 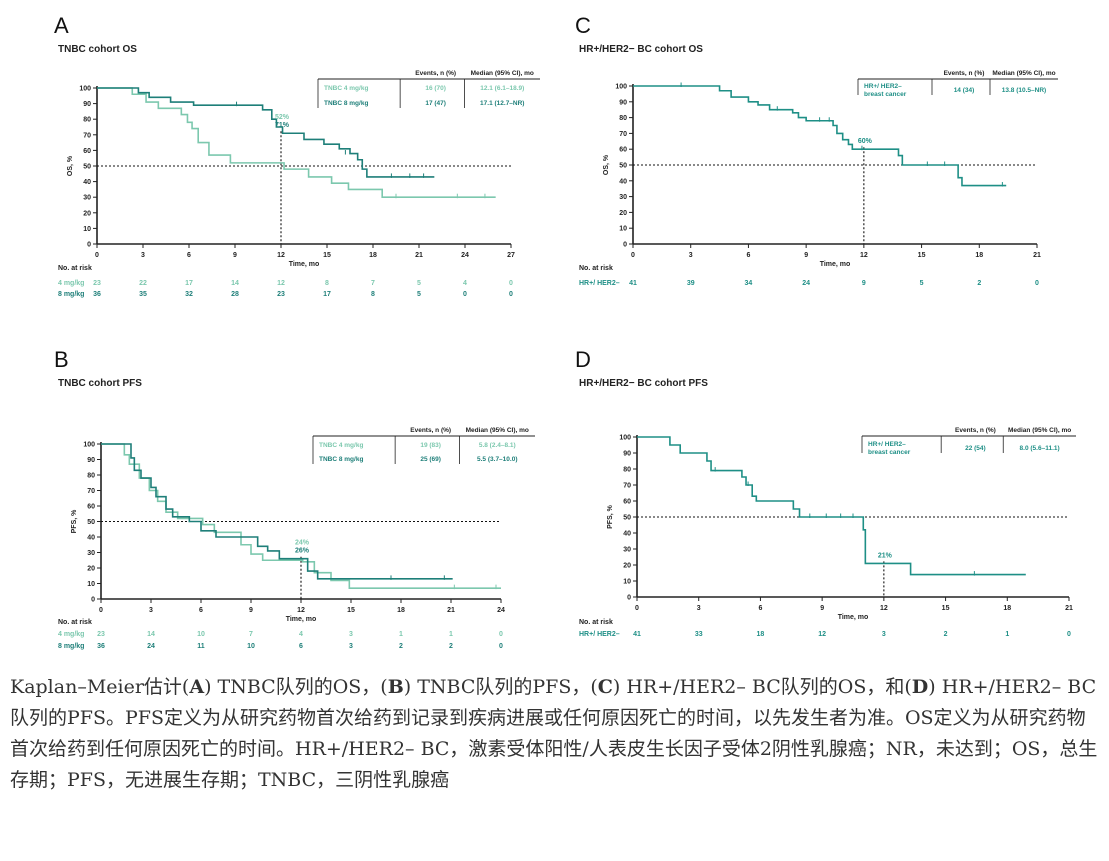 What do you see at coordinates (606, 164) in the screenshot?
I see `y-axis-label: OS, %` at bounding box center [606, 164].